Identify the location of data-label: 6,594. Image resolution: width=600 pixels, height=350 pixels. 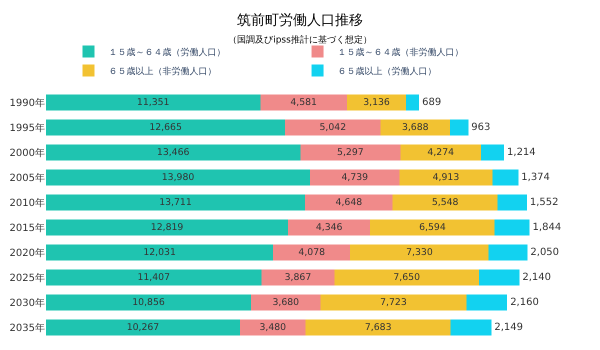
(432, 227).